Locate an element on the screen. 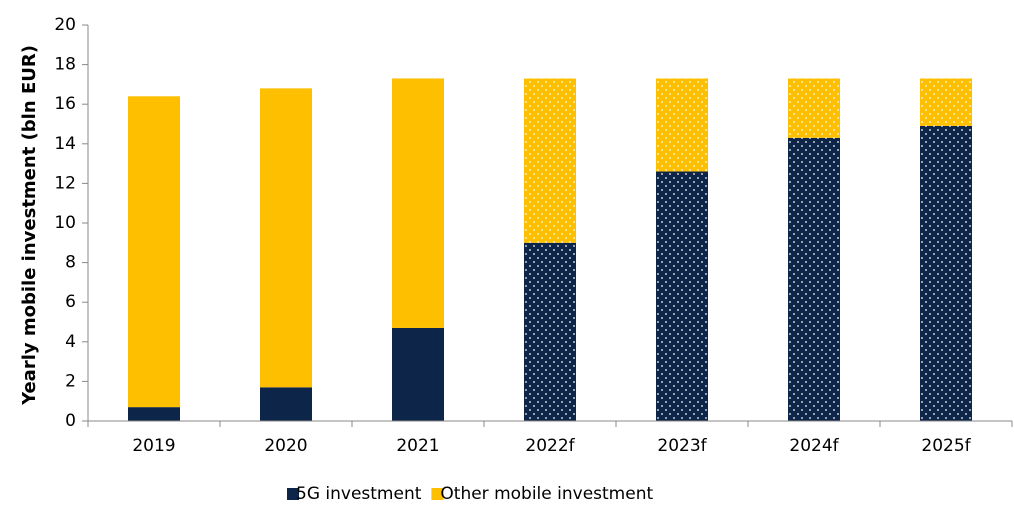  x-tick-label: 2020 is located at coordinates (285, 446).